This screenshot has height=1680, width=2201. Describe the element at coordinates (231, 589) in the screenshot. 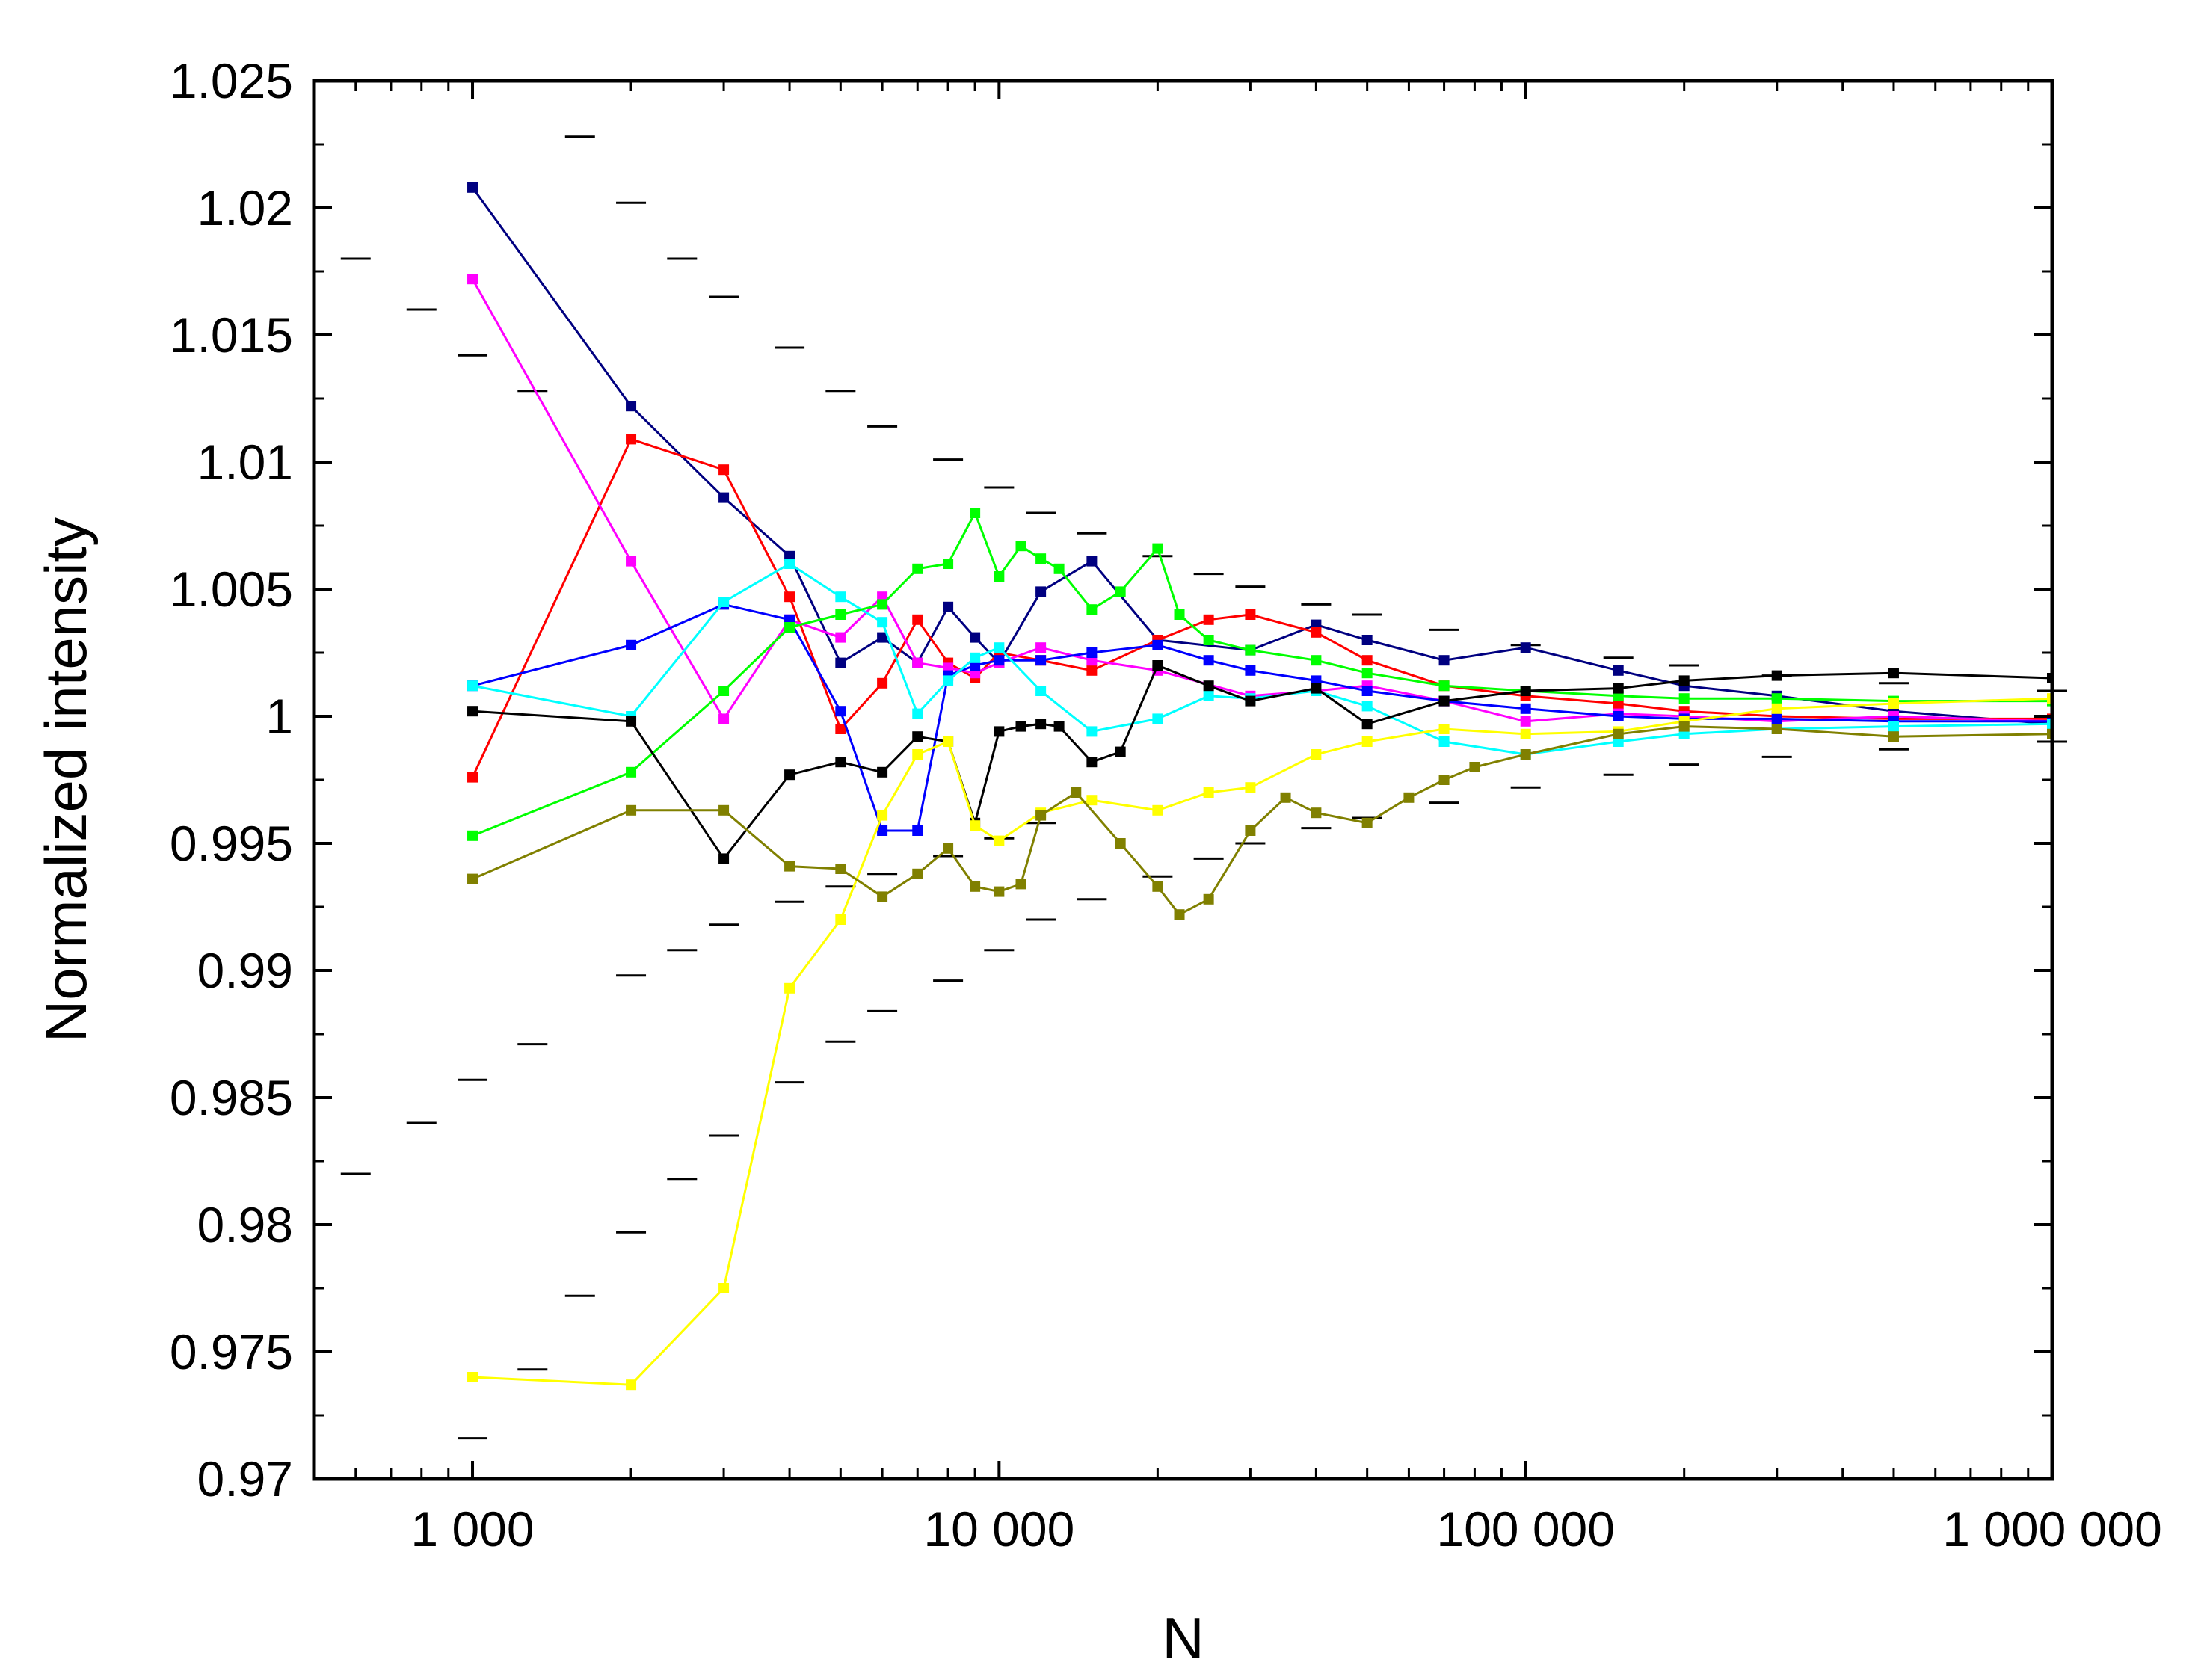

I see `y-tick-label: 1.005` at that location.